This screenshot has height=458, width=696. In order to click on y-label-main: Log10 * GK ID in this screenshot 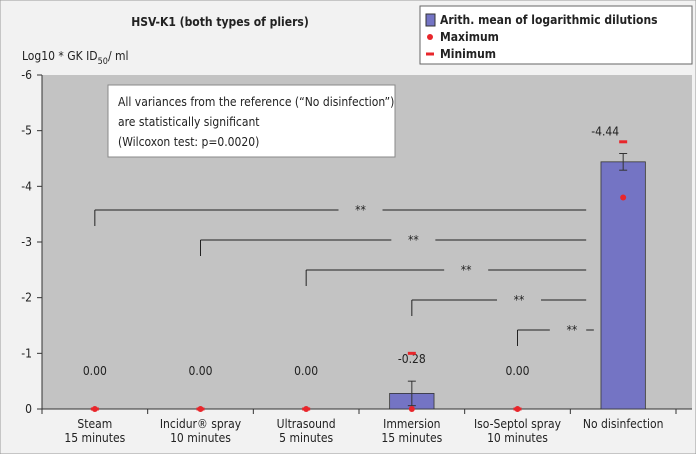, I will do `click(60, 56)`.